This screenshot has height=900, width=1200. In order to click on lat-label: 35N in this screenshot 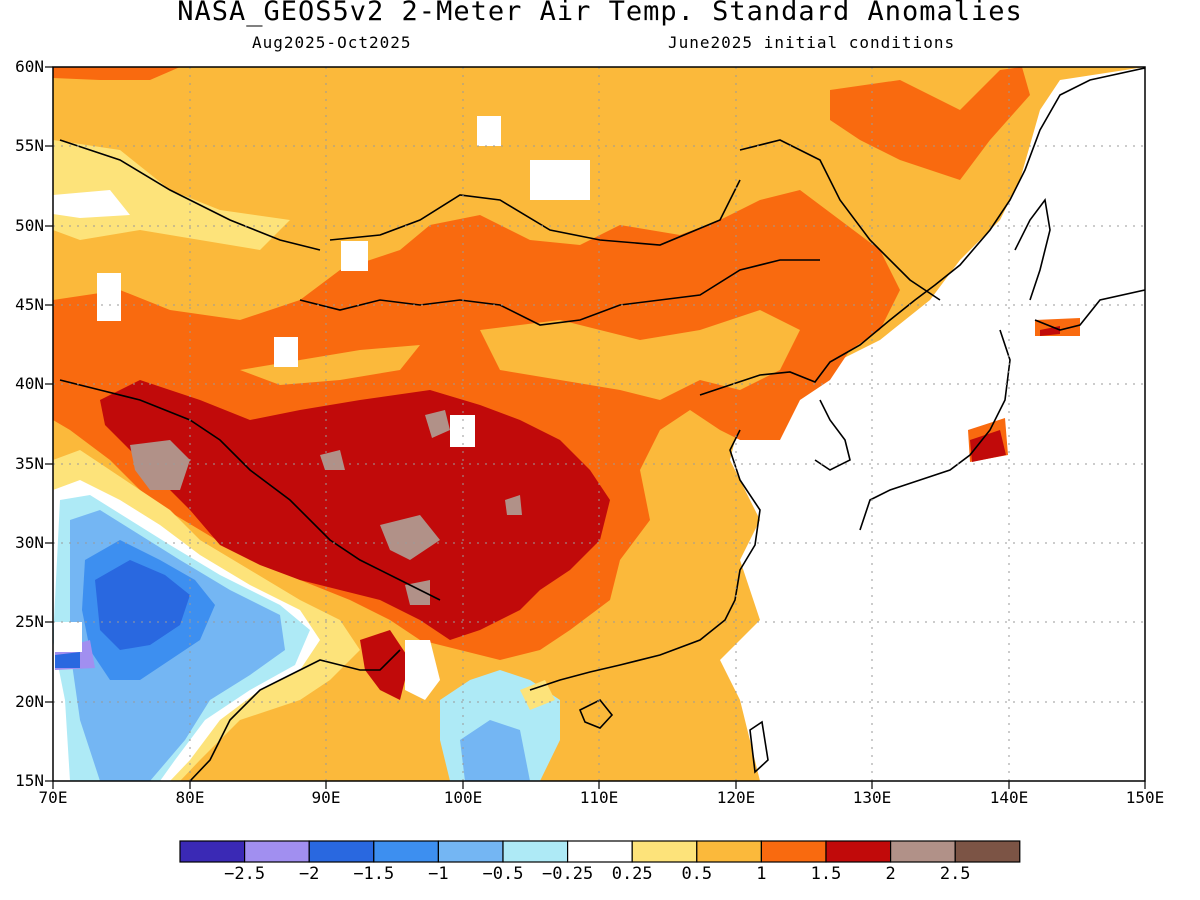, I will do `click(29, 463)`.